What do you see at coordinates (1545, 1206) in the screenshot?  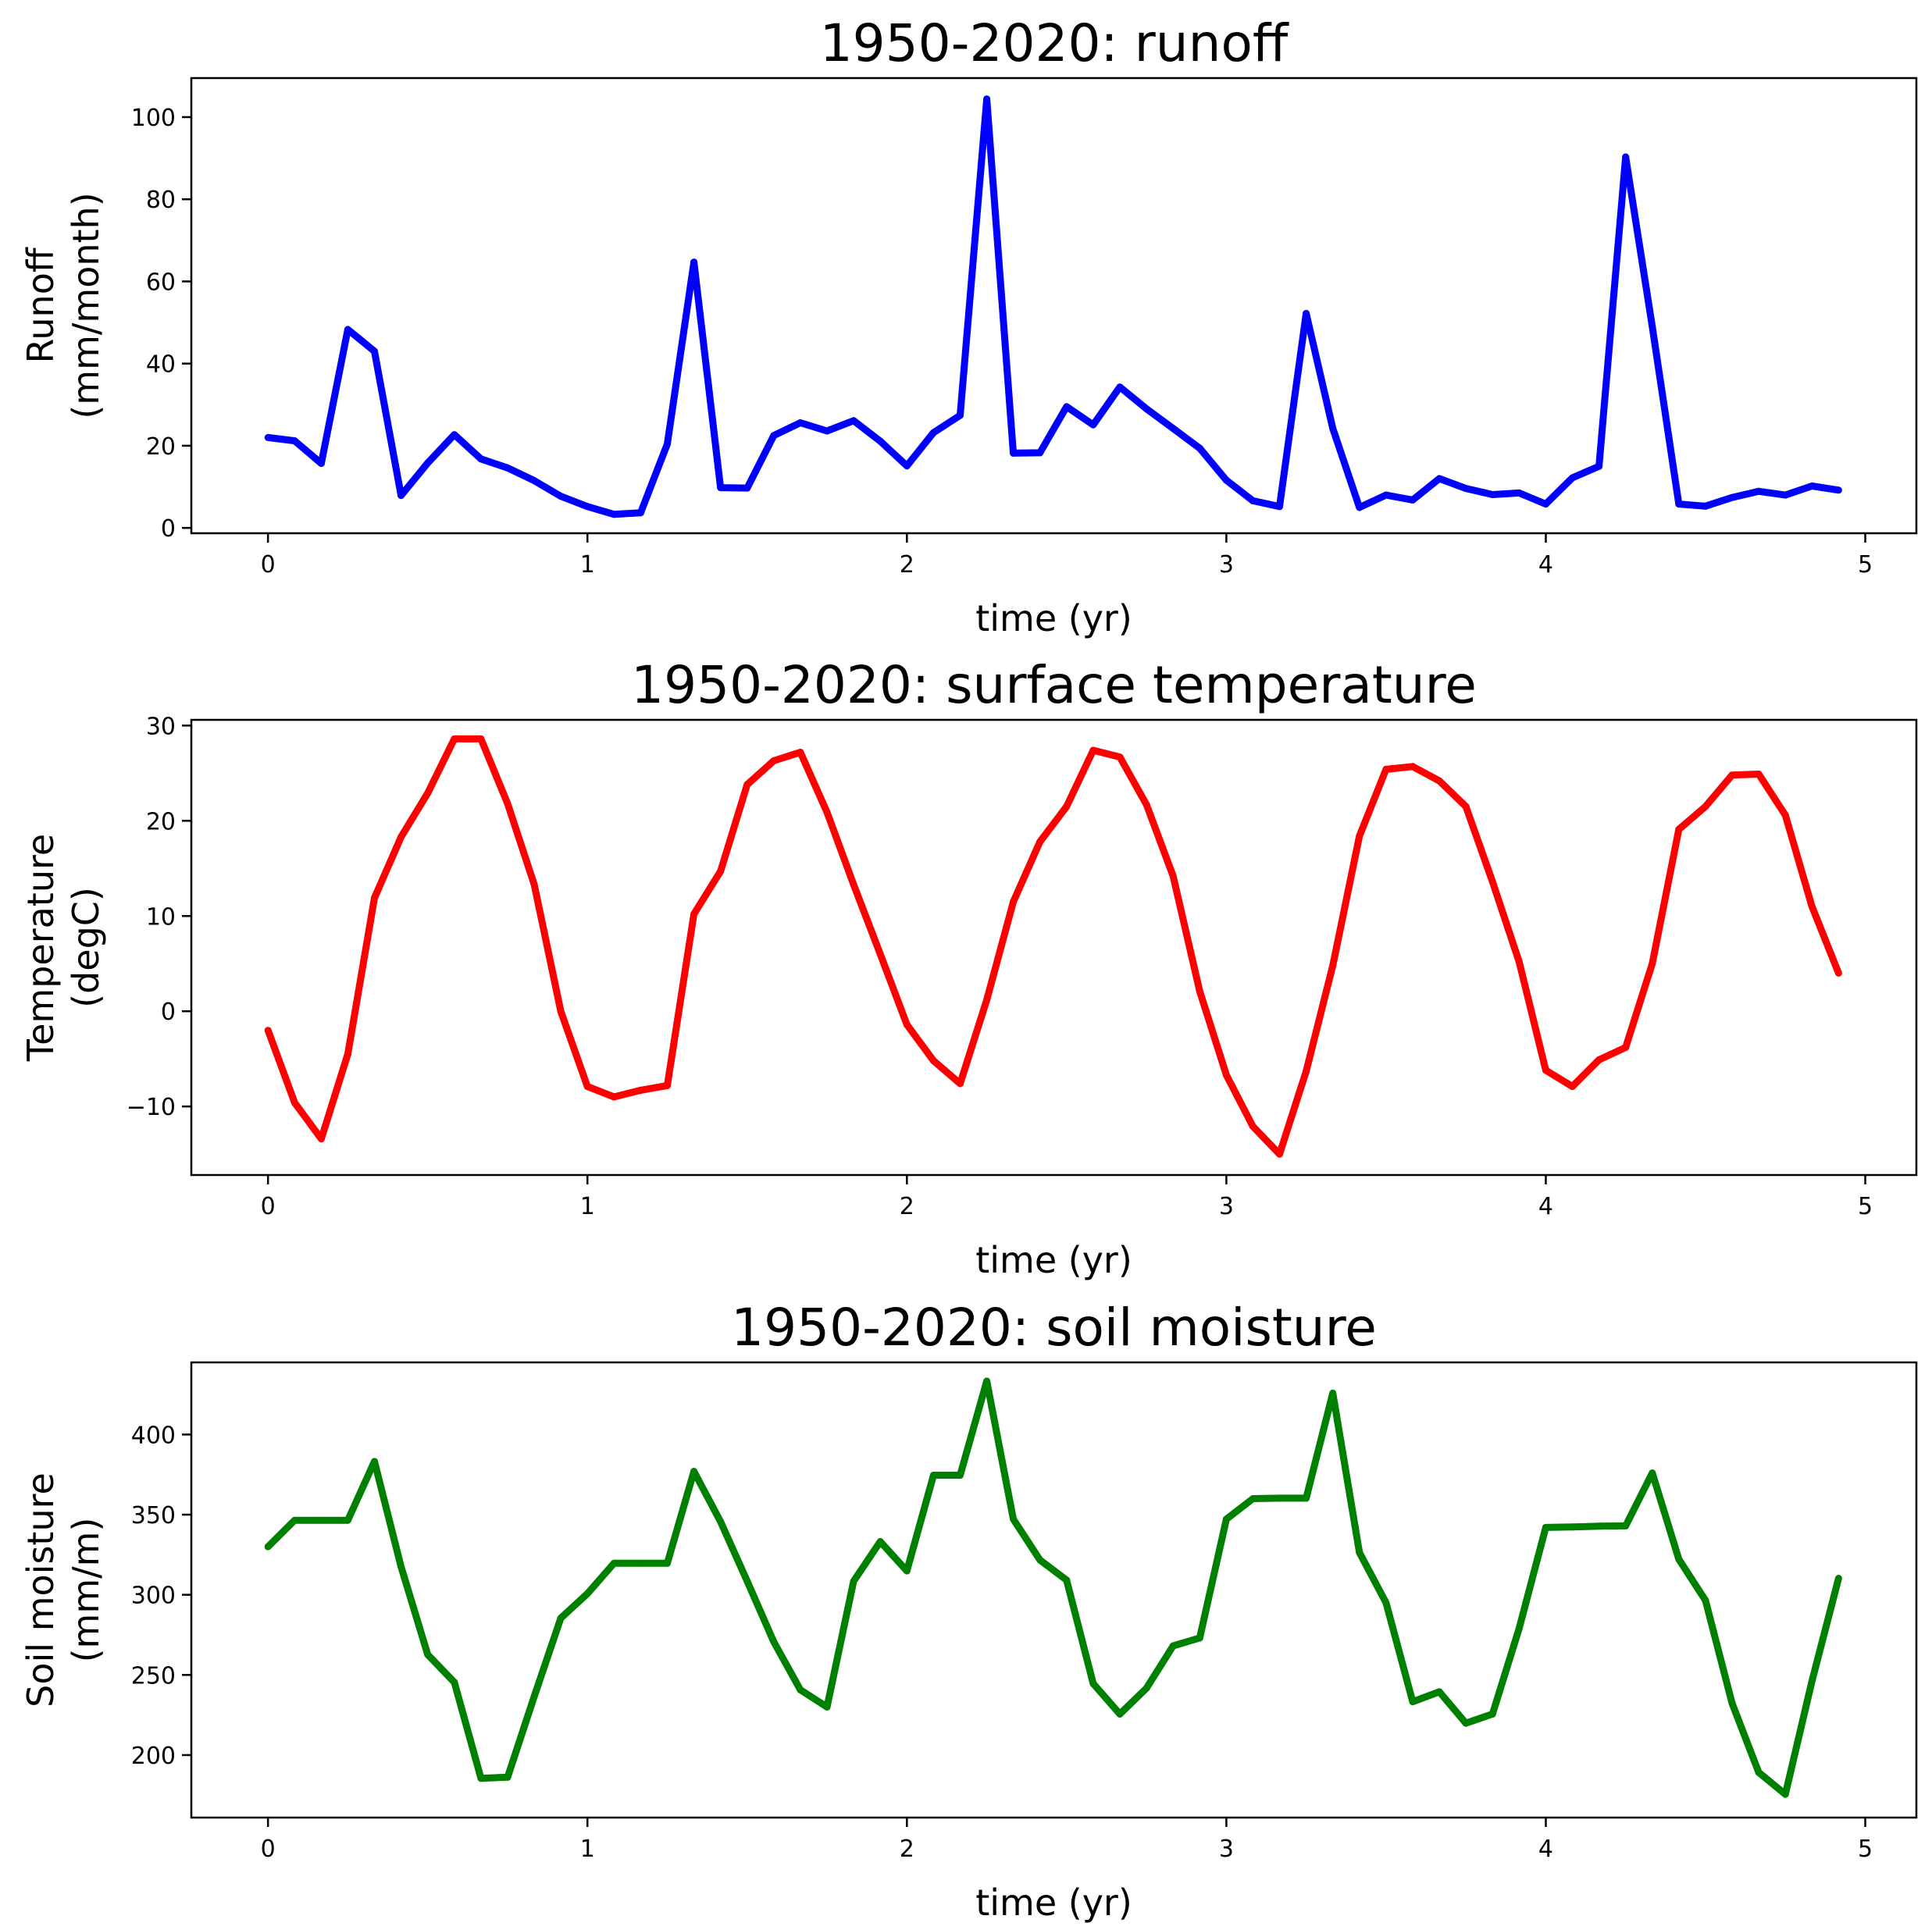 I see `x-tick-label: 4` at bounding box center [1545, 1206].